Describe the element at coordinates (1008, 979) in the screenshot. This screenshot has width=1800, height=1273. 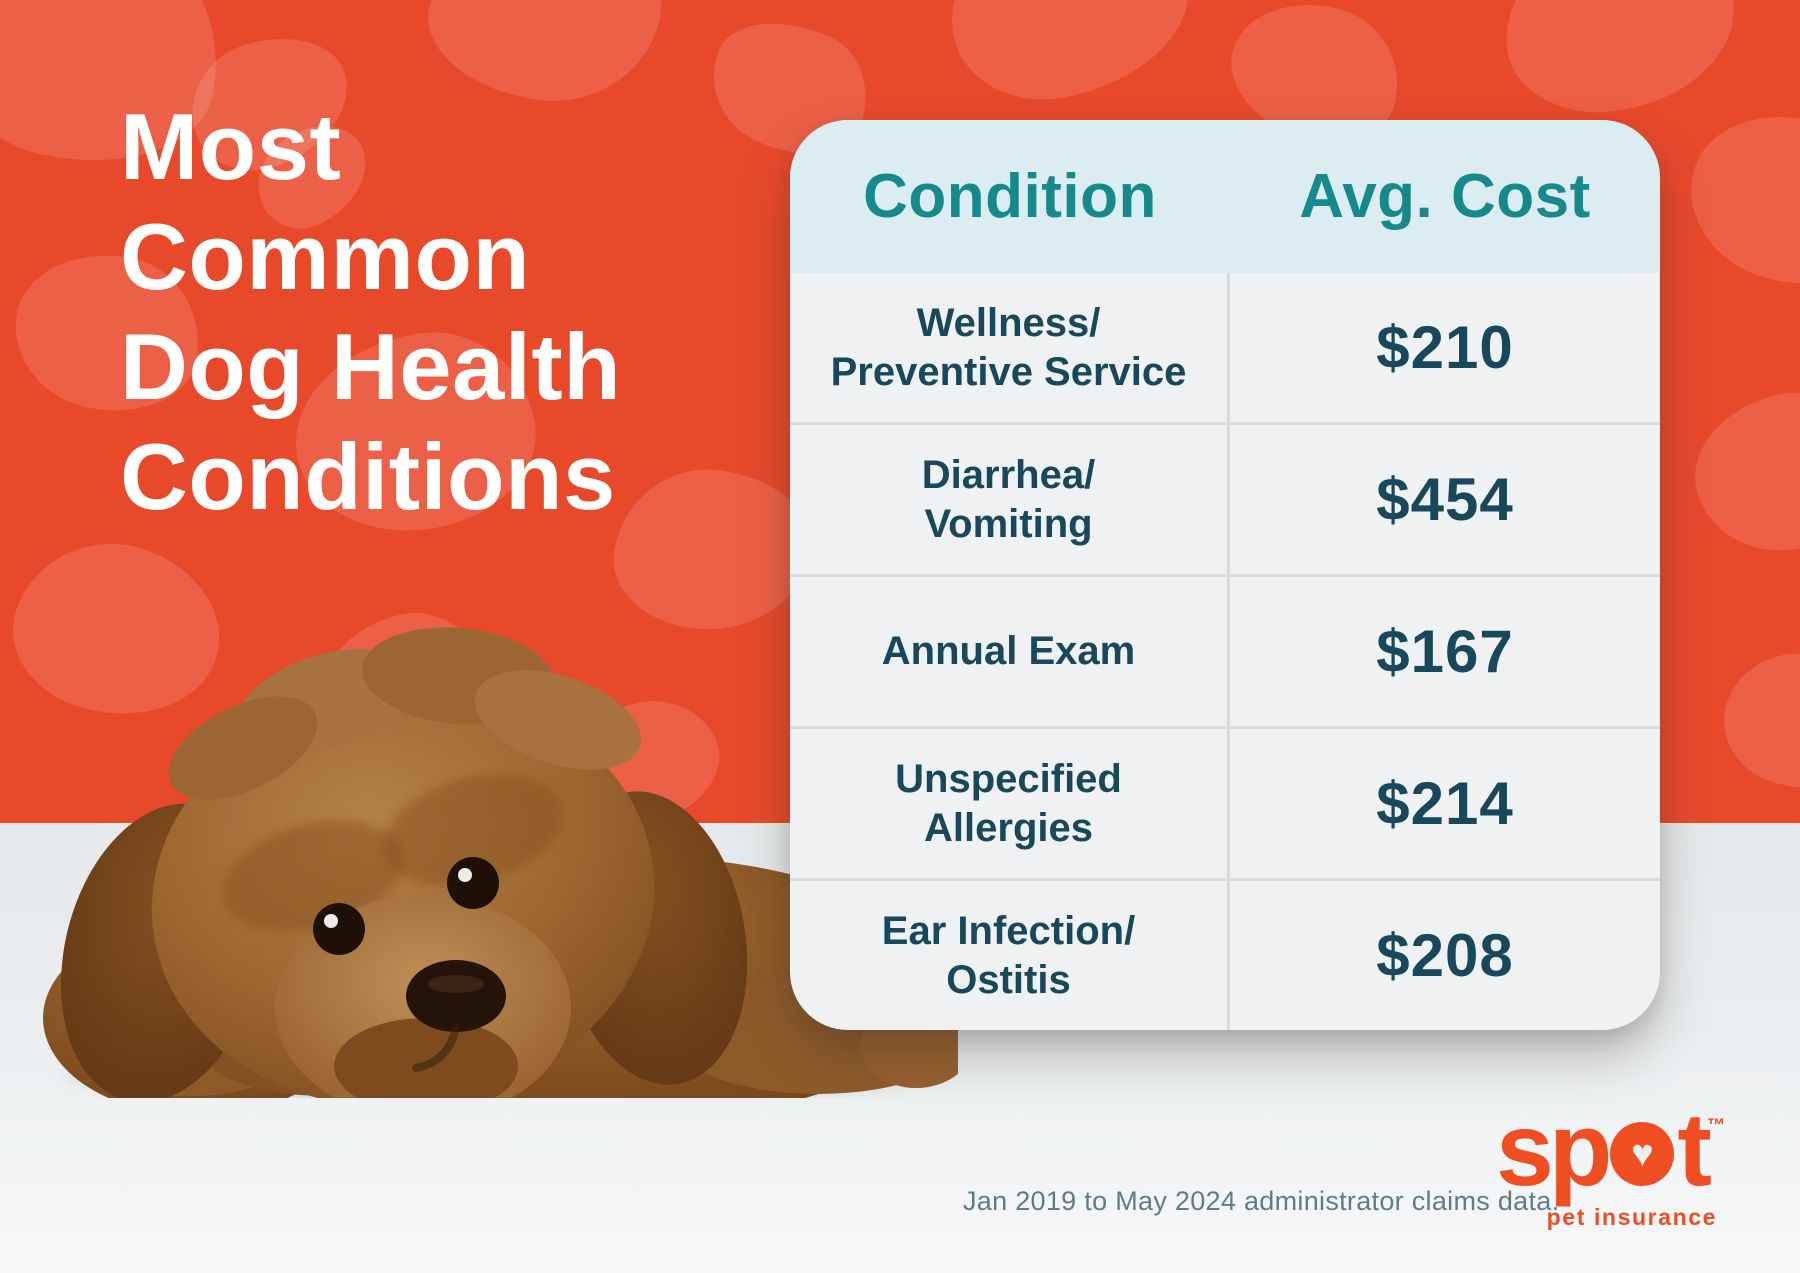
I see `condition-line: Ostitis` at that location.